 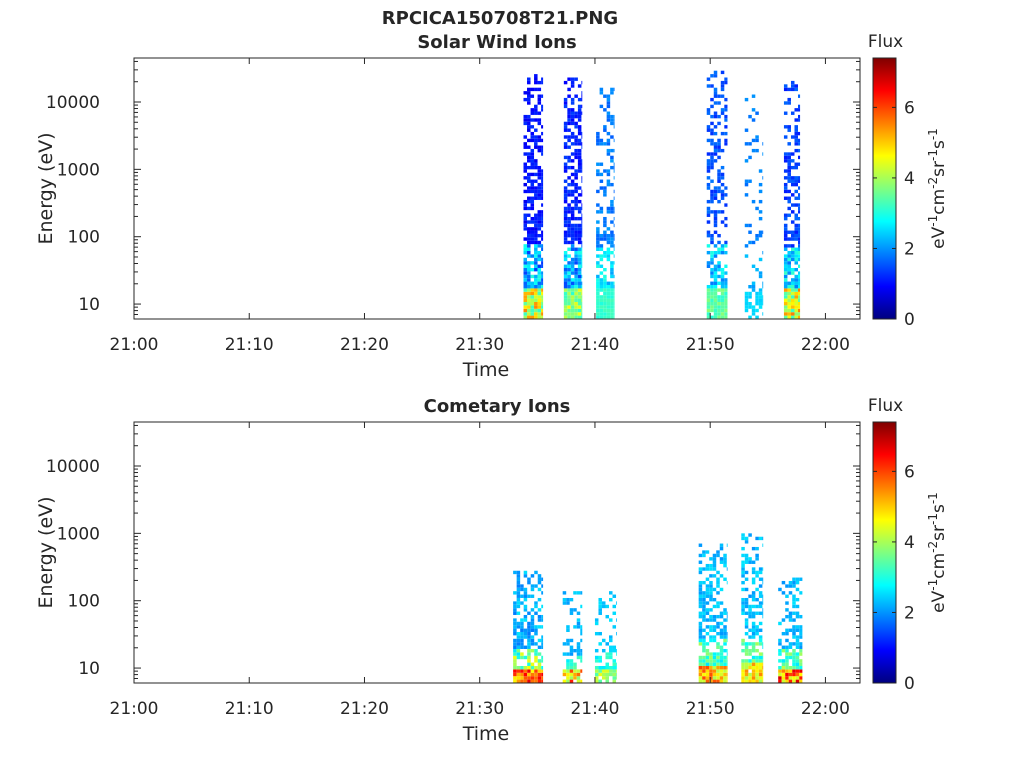 What do you see at coordinates (939, 144) in the screenshot?
I see `units-base: s` at bounding box center [939, 144].